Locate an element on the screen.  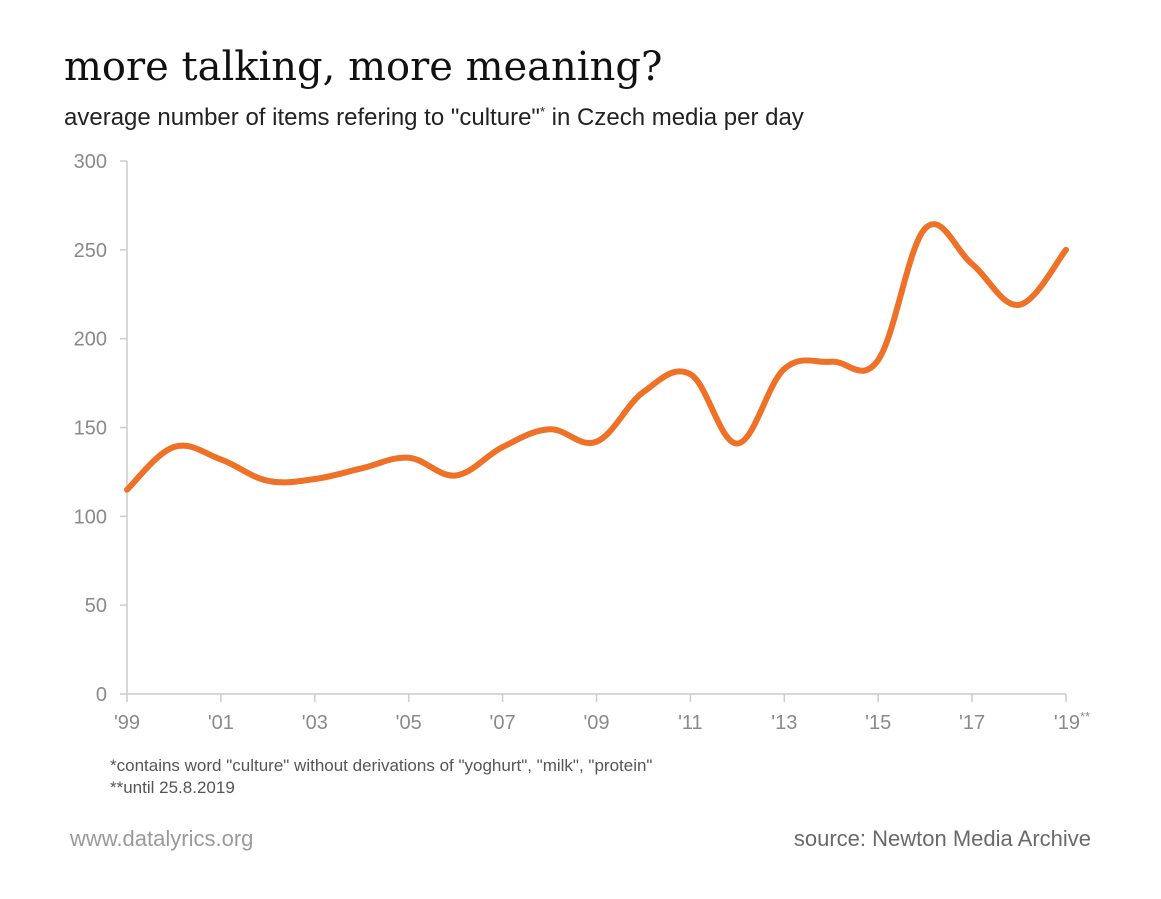
x-tick-label: '99 is located at coordinates (127, 723).